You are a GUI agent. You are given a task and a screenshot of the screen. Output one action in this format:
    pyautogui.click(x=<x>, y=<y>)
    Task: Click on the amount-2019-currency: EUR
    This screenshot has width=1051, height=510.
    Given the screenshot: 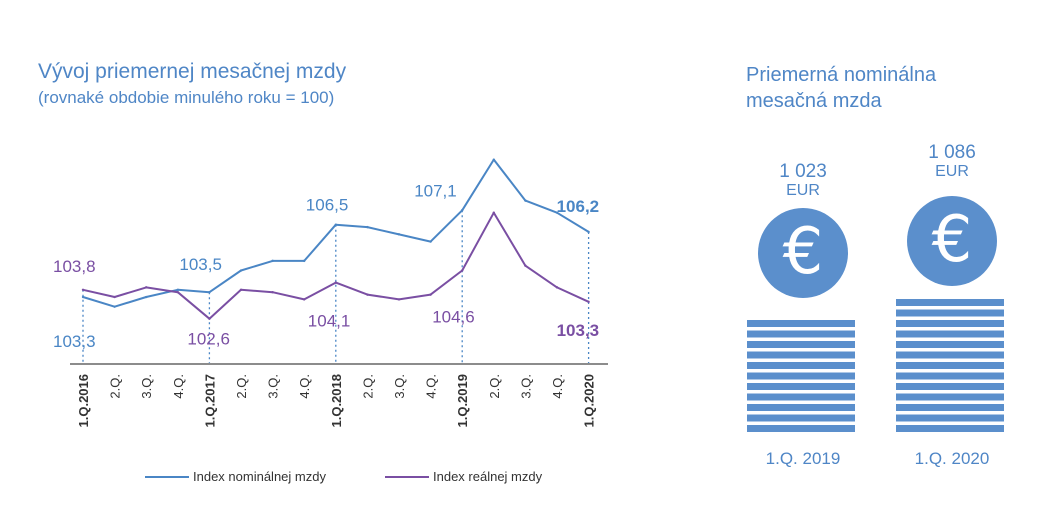 What is the action you would take?
    pyautogui.click(x=803, y=190)
    